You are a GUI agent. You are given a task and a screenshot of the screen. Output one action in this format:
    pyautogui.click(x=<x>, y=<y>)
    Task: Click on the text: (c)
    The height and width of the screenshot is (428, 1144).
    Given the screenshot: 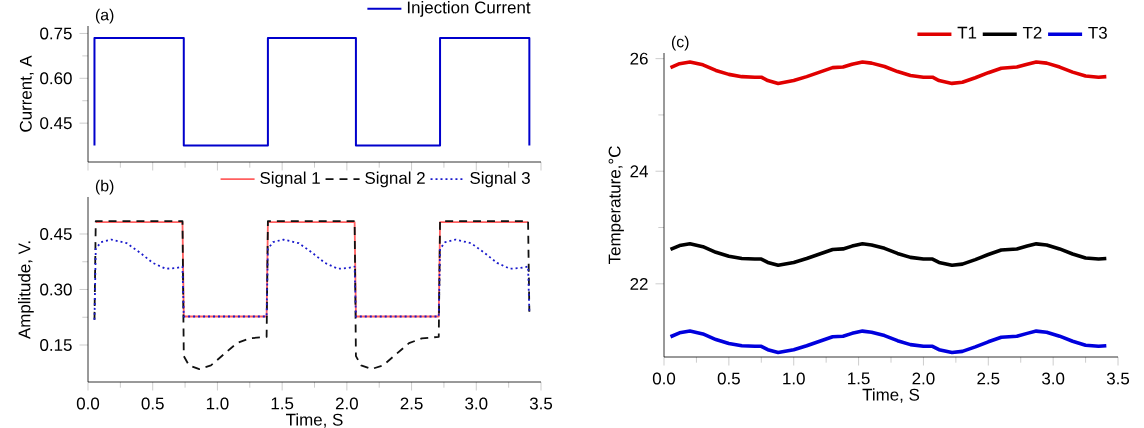 What is the action you would take?
    pyautogui.click(x=680, y=43)
    